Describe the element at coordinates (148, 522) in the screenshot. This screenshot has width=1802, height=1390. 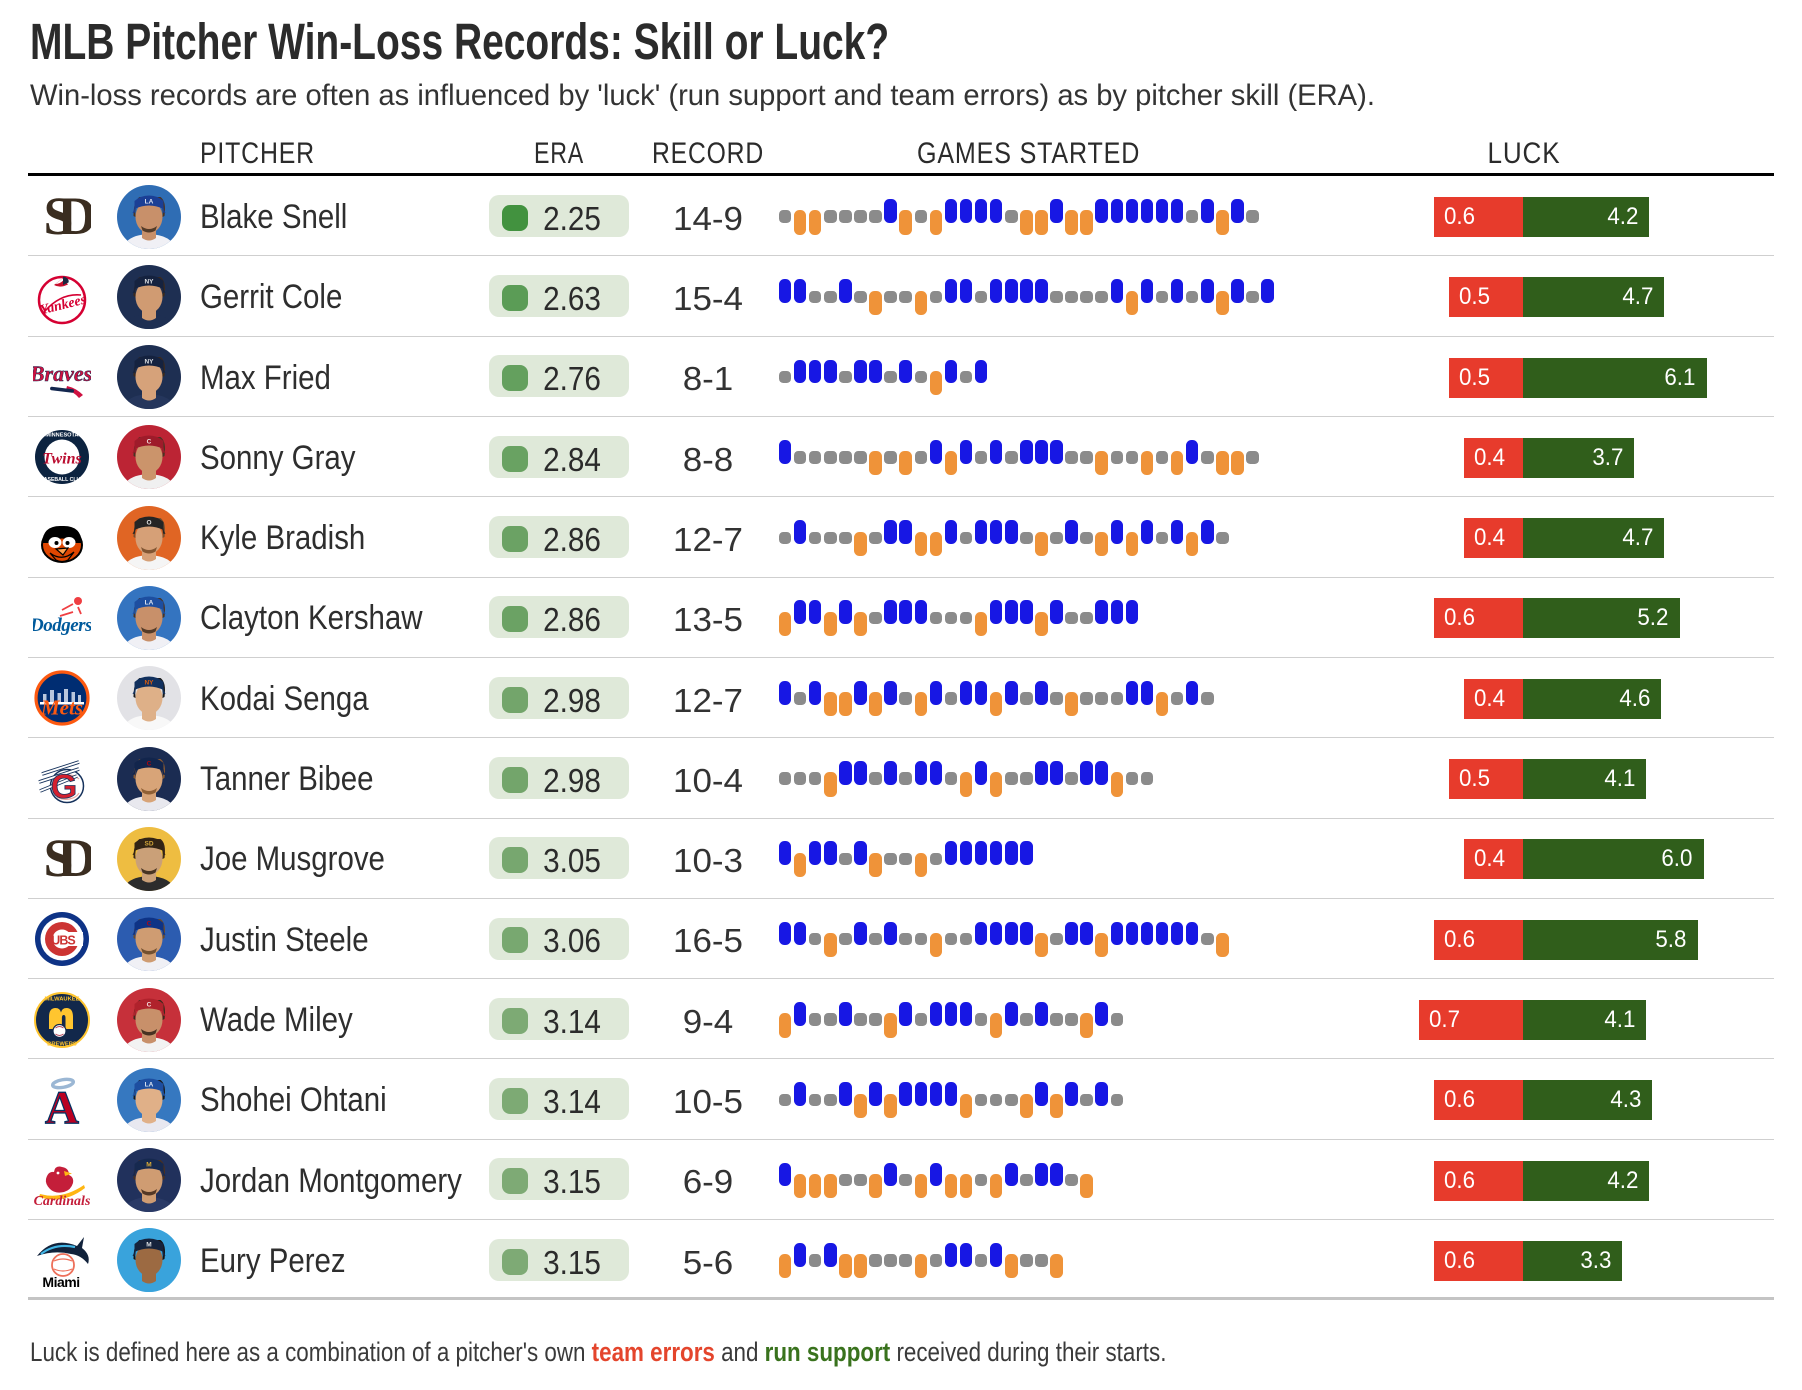
I see `svg-text: O` at that location.